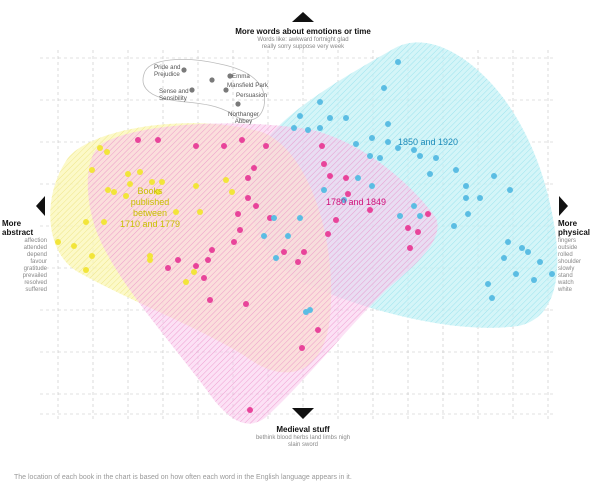 The height and width of the screenshot is (493, 596). Describe the element at coordinates (241, 76) in the screenshot. I see `book-label-emma: Emma` at that location.